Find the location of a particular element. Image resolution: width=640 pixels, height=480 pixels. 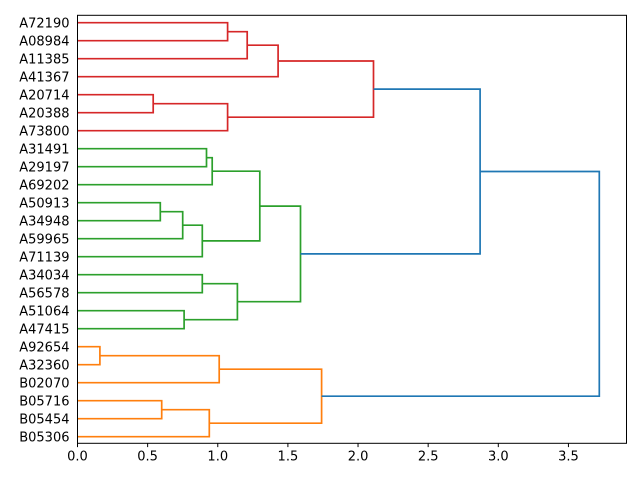

leaf-label: B02070 is located at coordinates (44, 383).